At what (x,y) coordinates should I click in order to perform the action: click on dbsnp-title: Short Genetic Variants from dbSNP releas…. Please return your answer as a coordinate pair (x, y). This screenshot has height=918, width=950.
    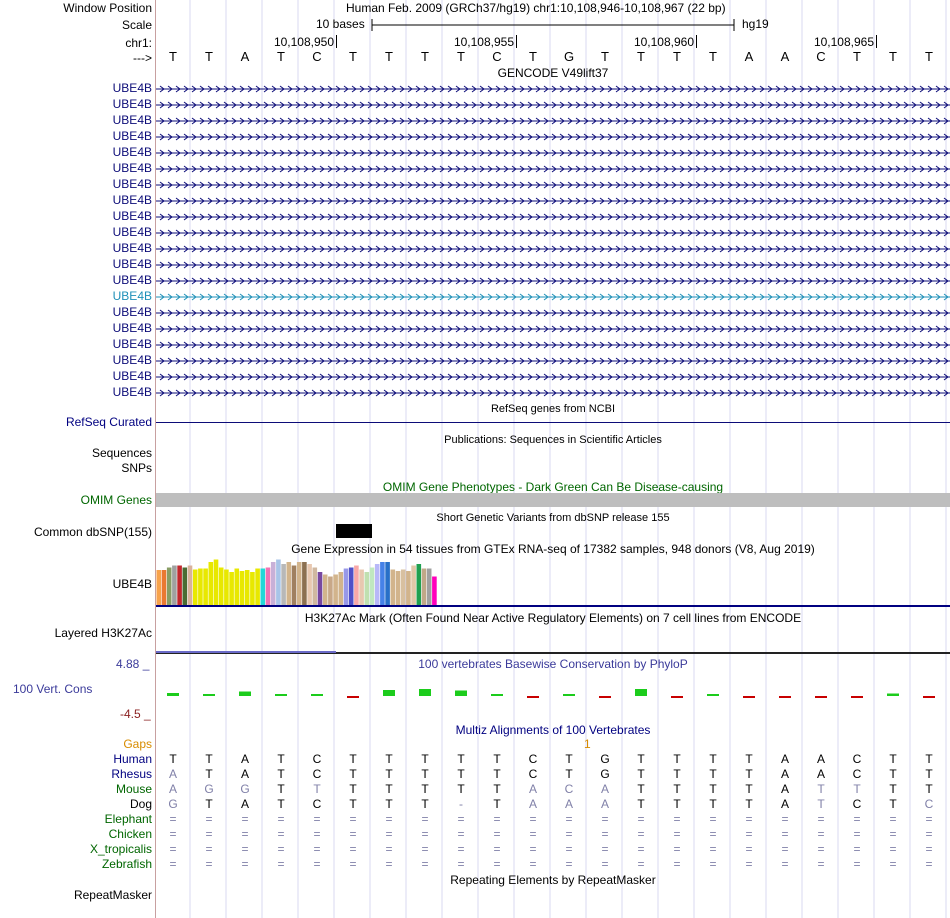
    Looking at the image, I should click on (553, 518).